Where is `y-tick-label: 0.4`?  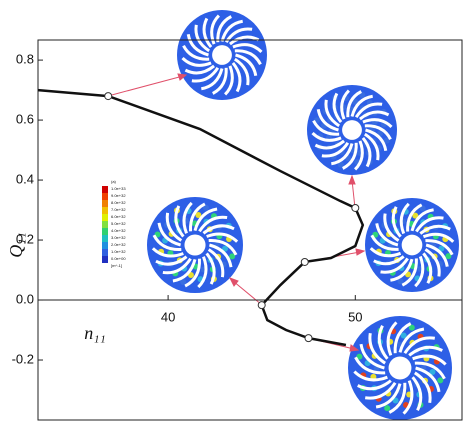
y-tick-label: 0.4 is located at coordinates (25, 179).